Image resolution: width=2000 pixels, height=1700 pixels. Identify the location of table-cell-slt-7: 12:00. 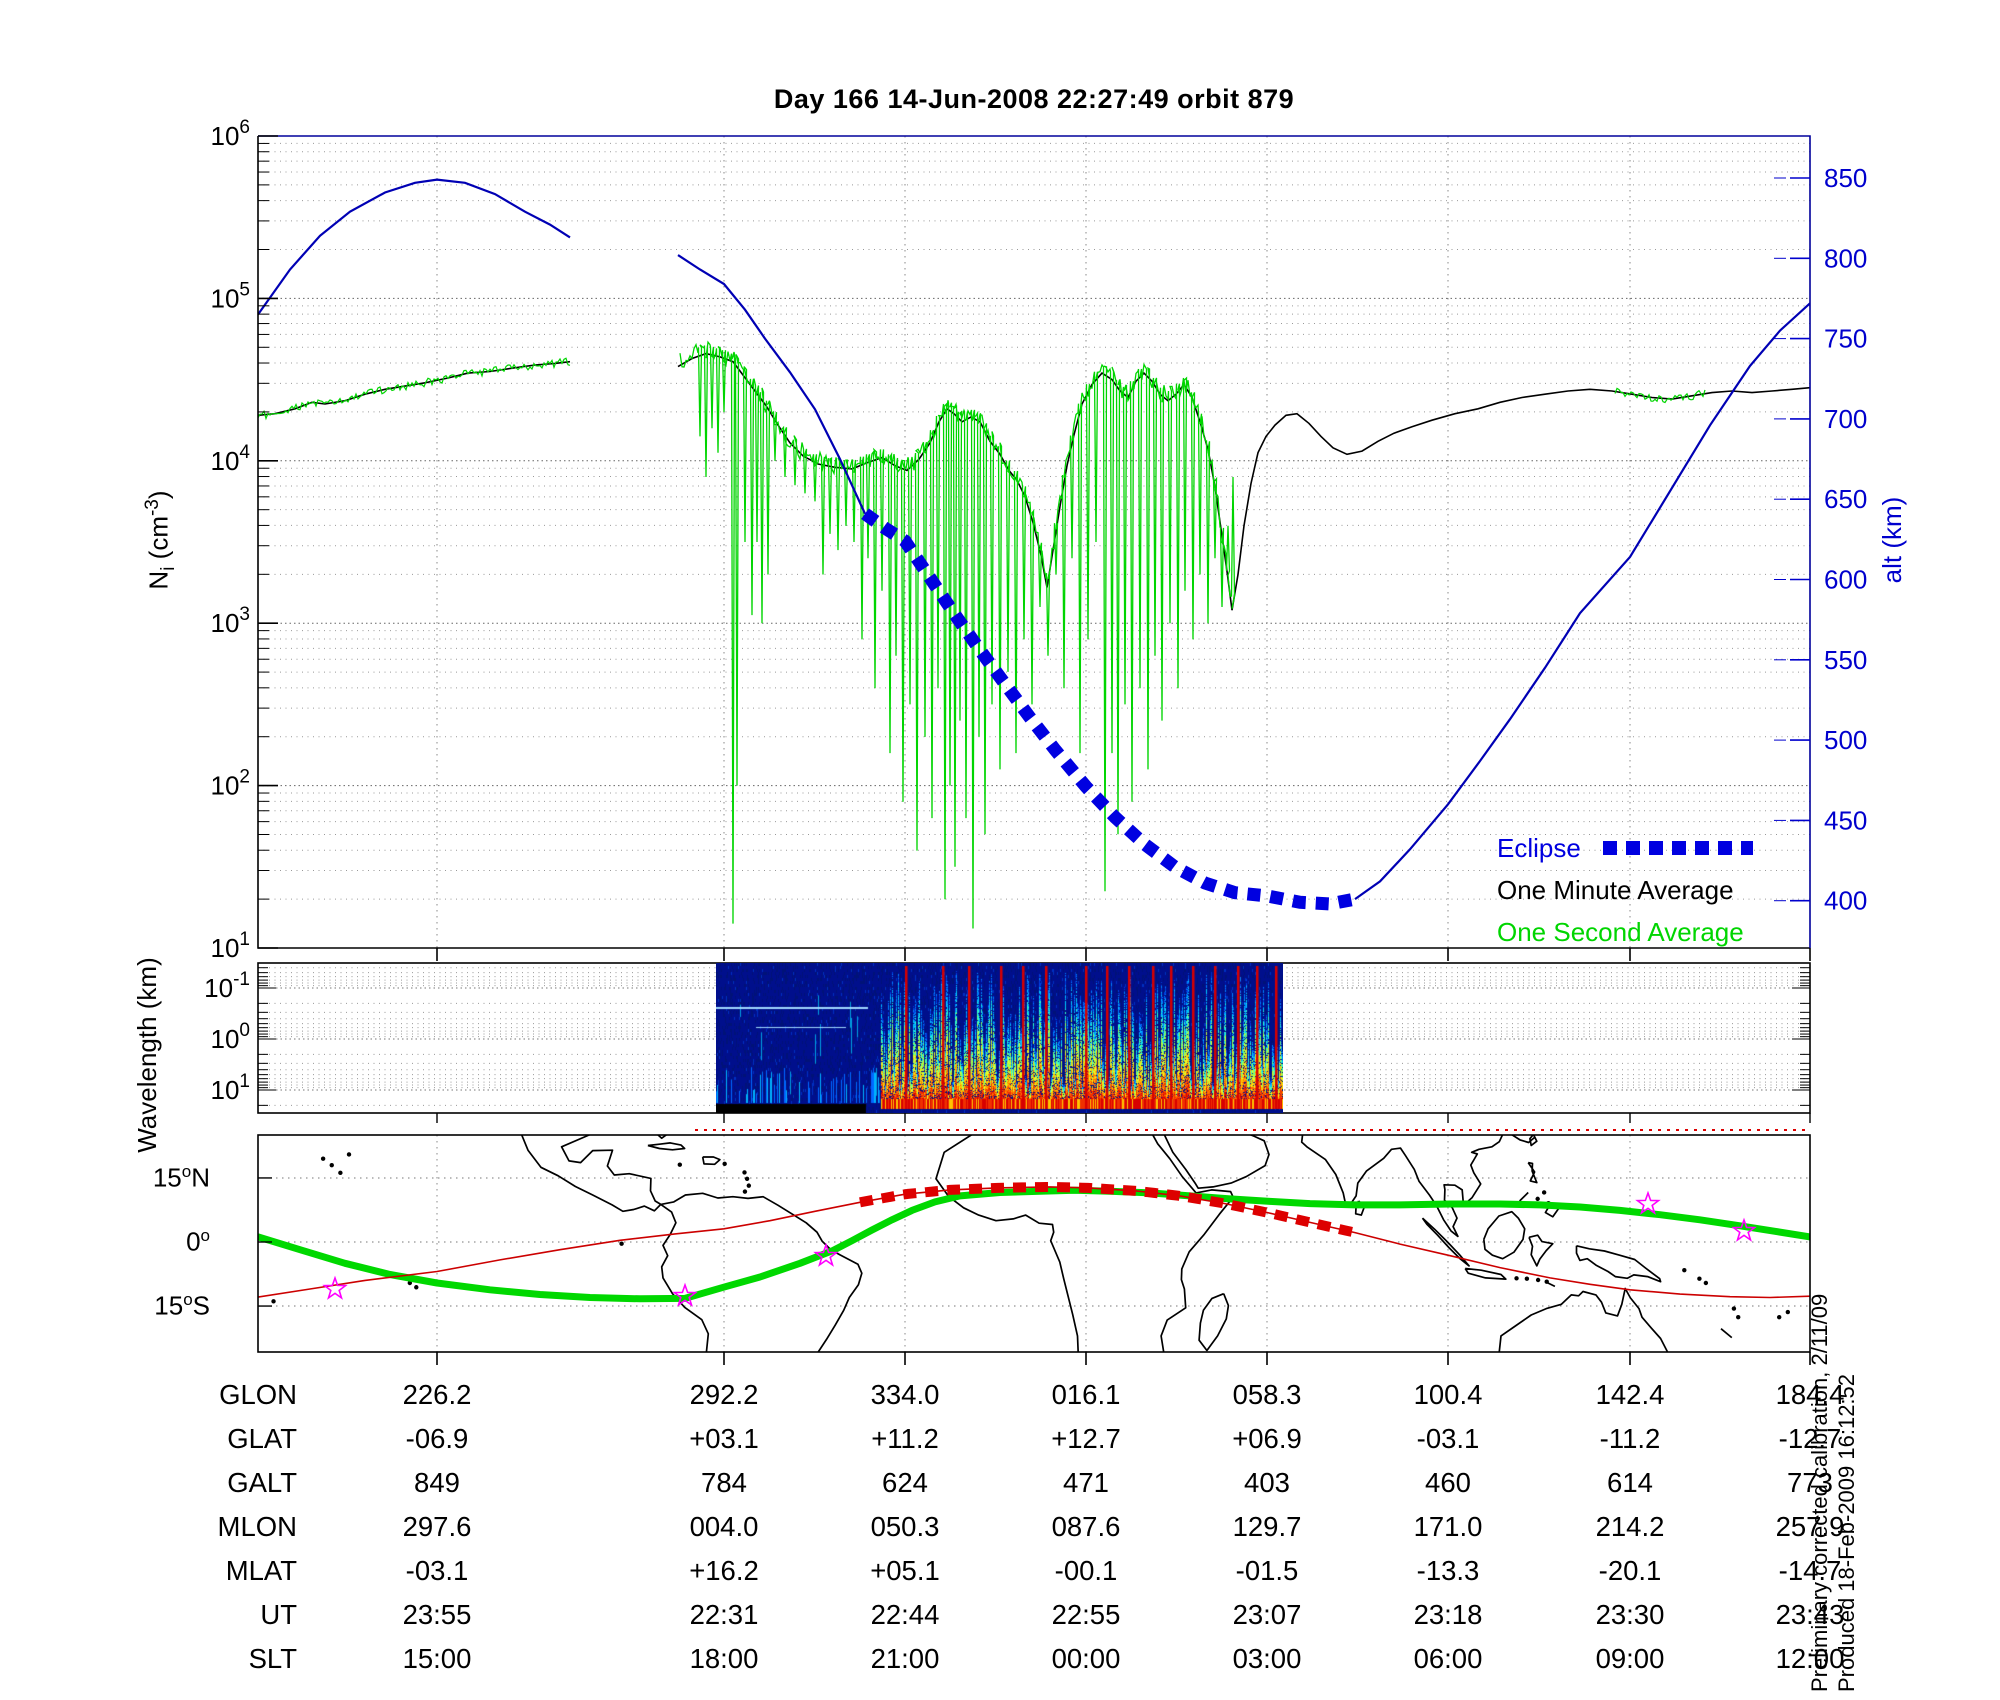
(1810, 1658).